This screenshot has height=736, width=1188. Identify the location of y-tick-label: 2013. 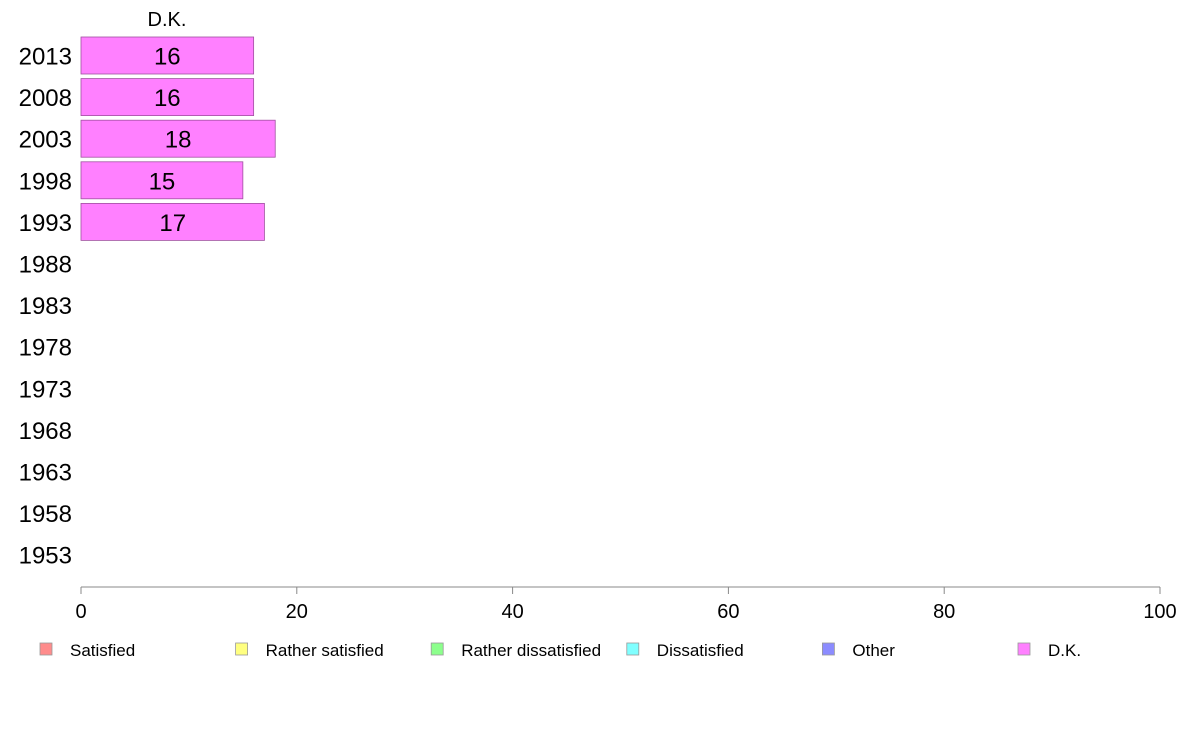
(45, 57).